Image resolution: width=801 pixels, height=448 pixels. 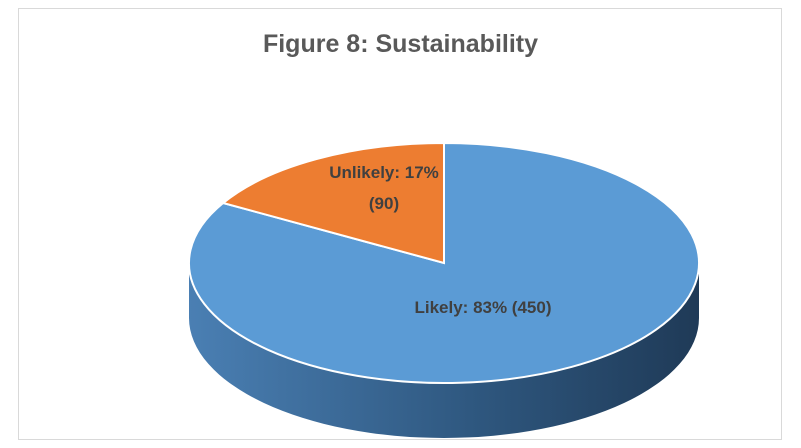 I want to click on slice-label-unlikely-line2: (90), so click(x=384, y=203).